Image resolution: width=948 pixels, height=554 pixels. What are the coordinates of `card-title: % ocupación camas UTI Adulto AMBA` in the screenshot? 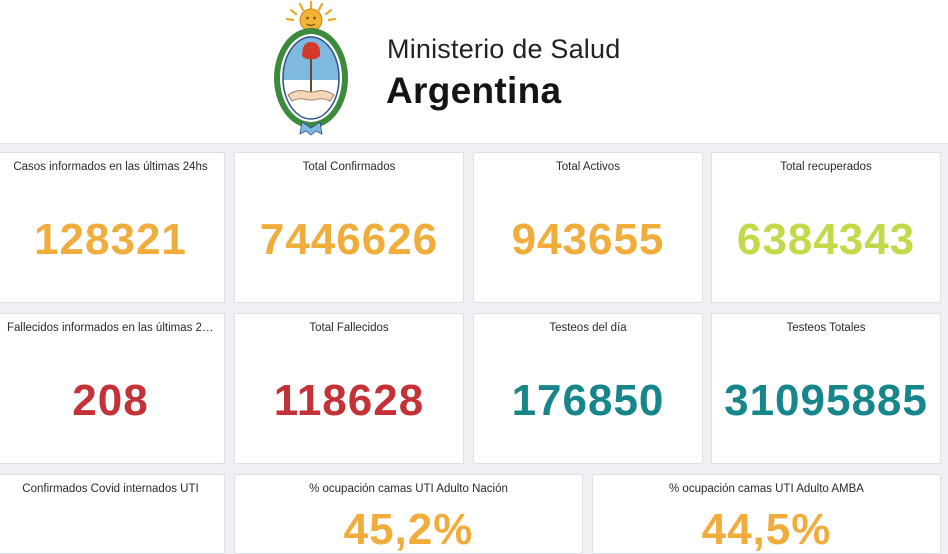 It's located at (766, 489).